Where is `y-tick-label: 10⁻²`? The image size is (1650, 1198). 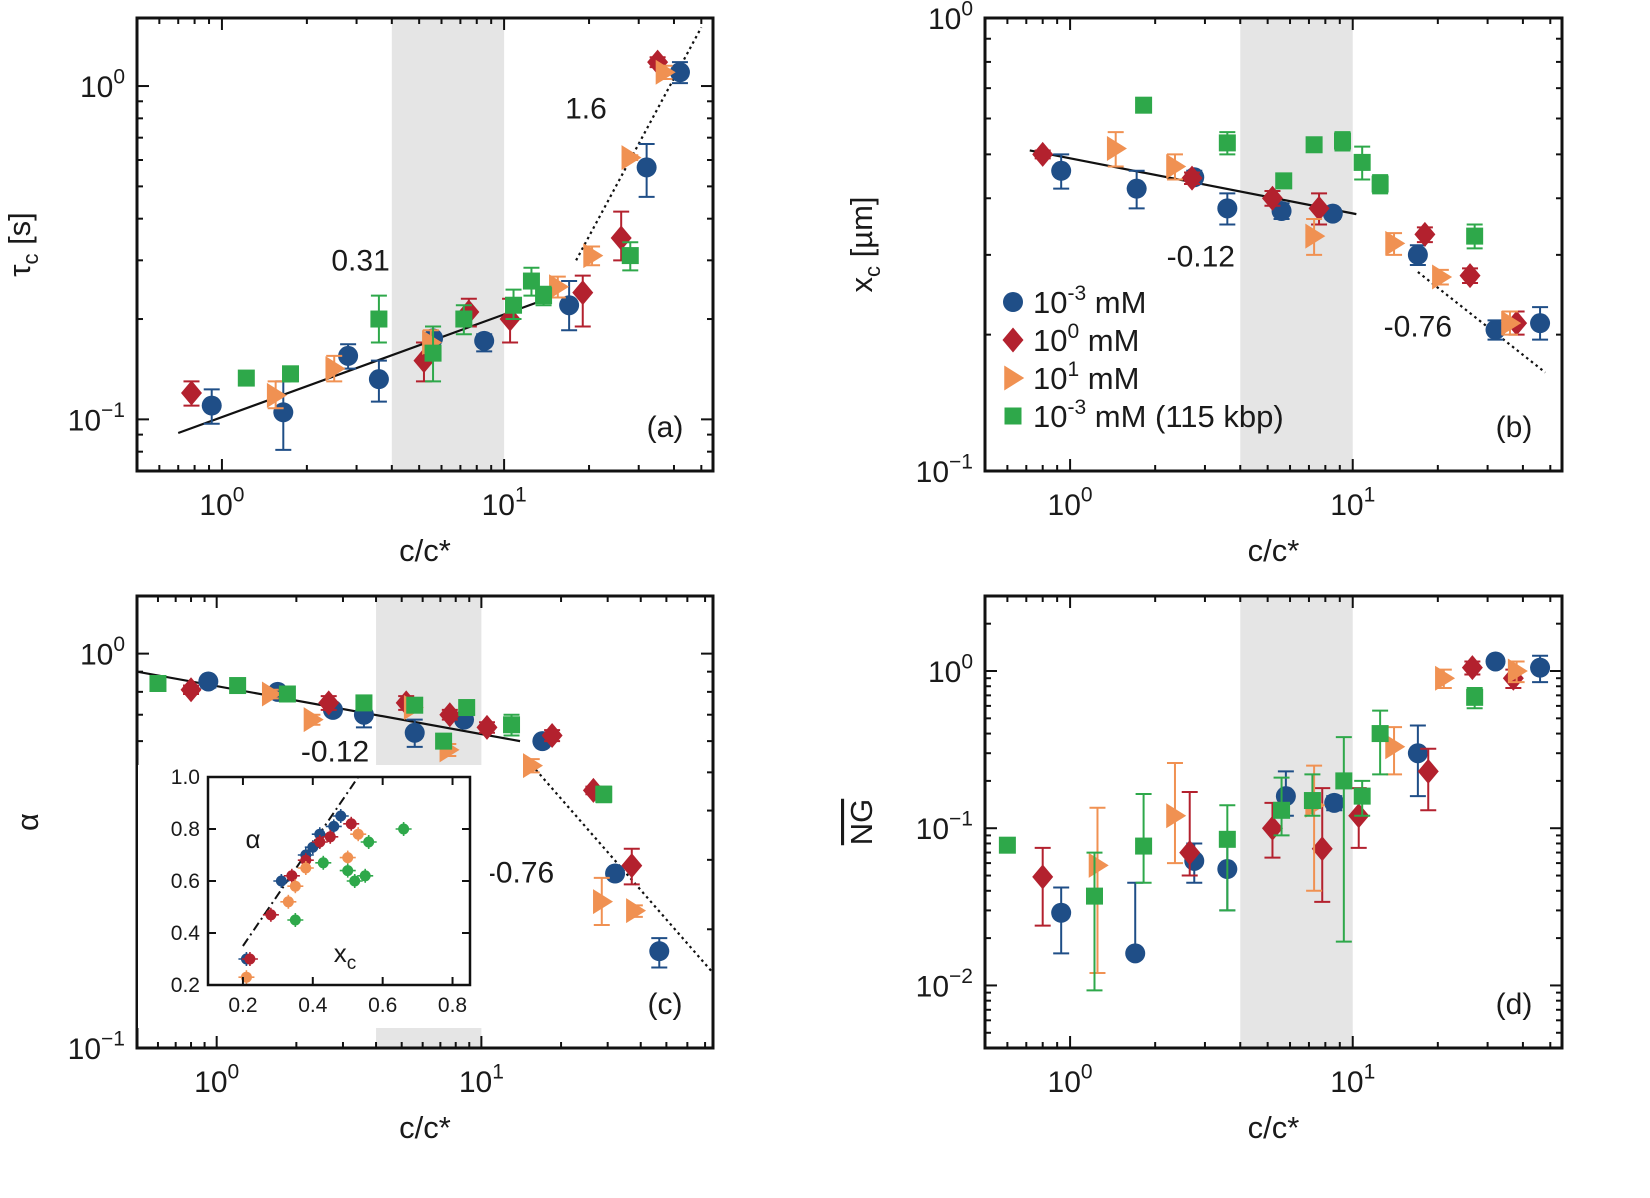 y-tick-label: 10⁻² is located at coordinates (944, 984).